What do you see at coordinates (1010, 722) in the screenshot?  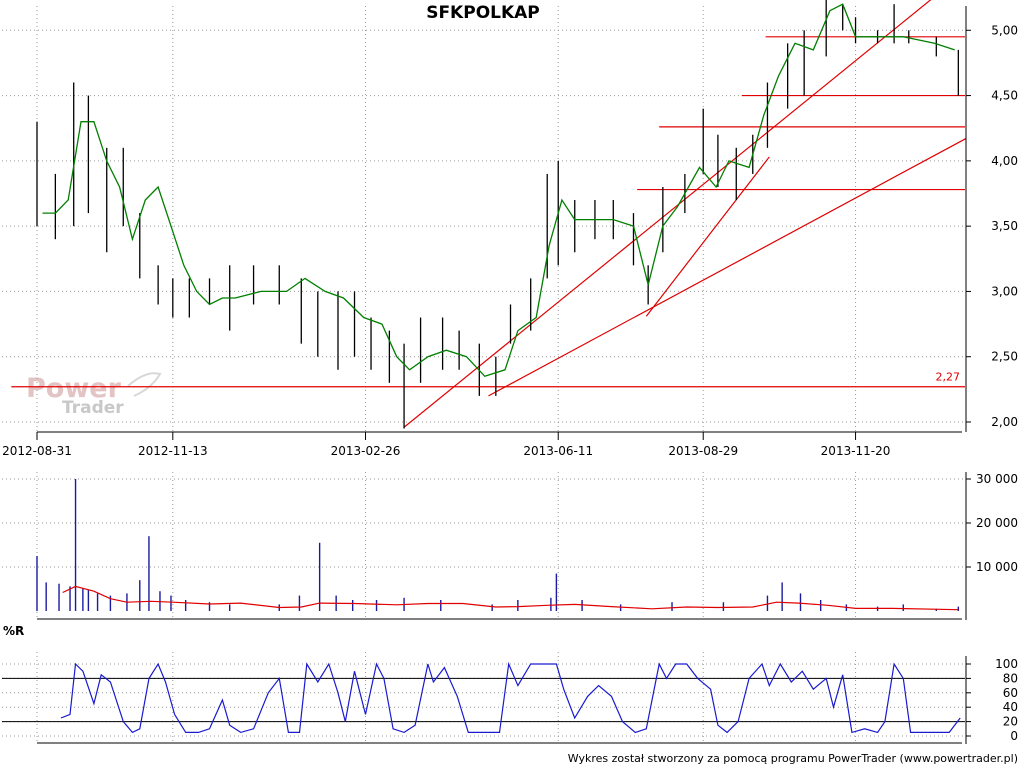 I see `wr-y-tick-label: 20` at bounding box center [1010, 722].